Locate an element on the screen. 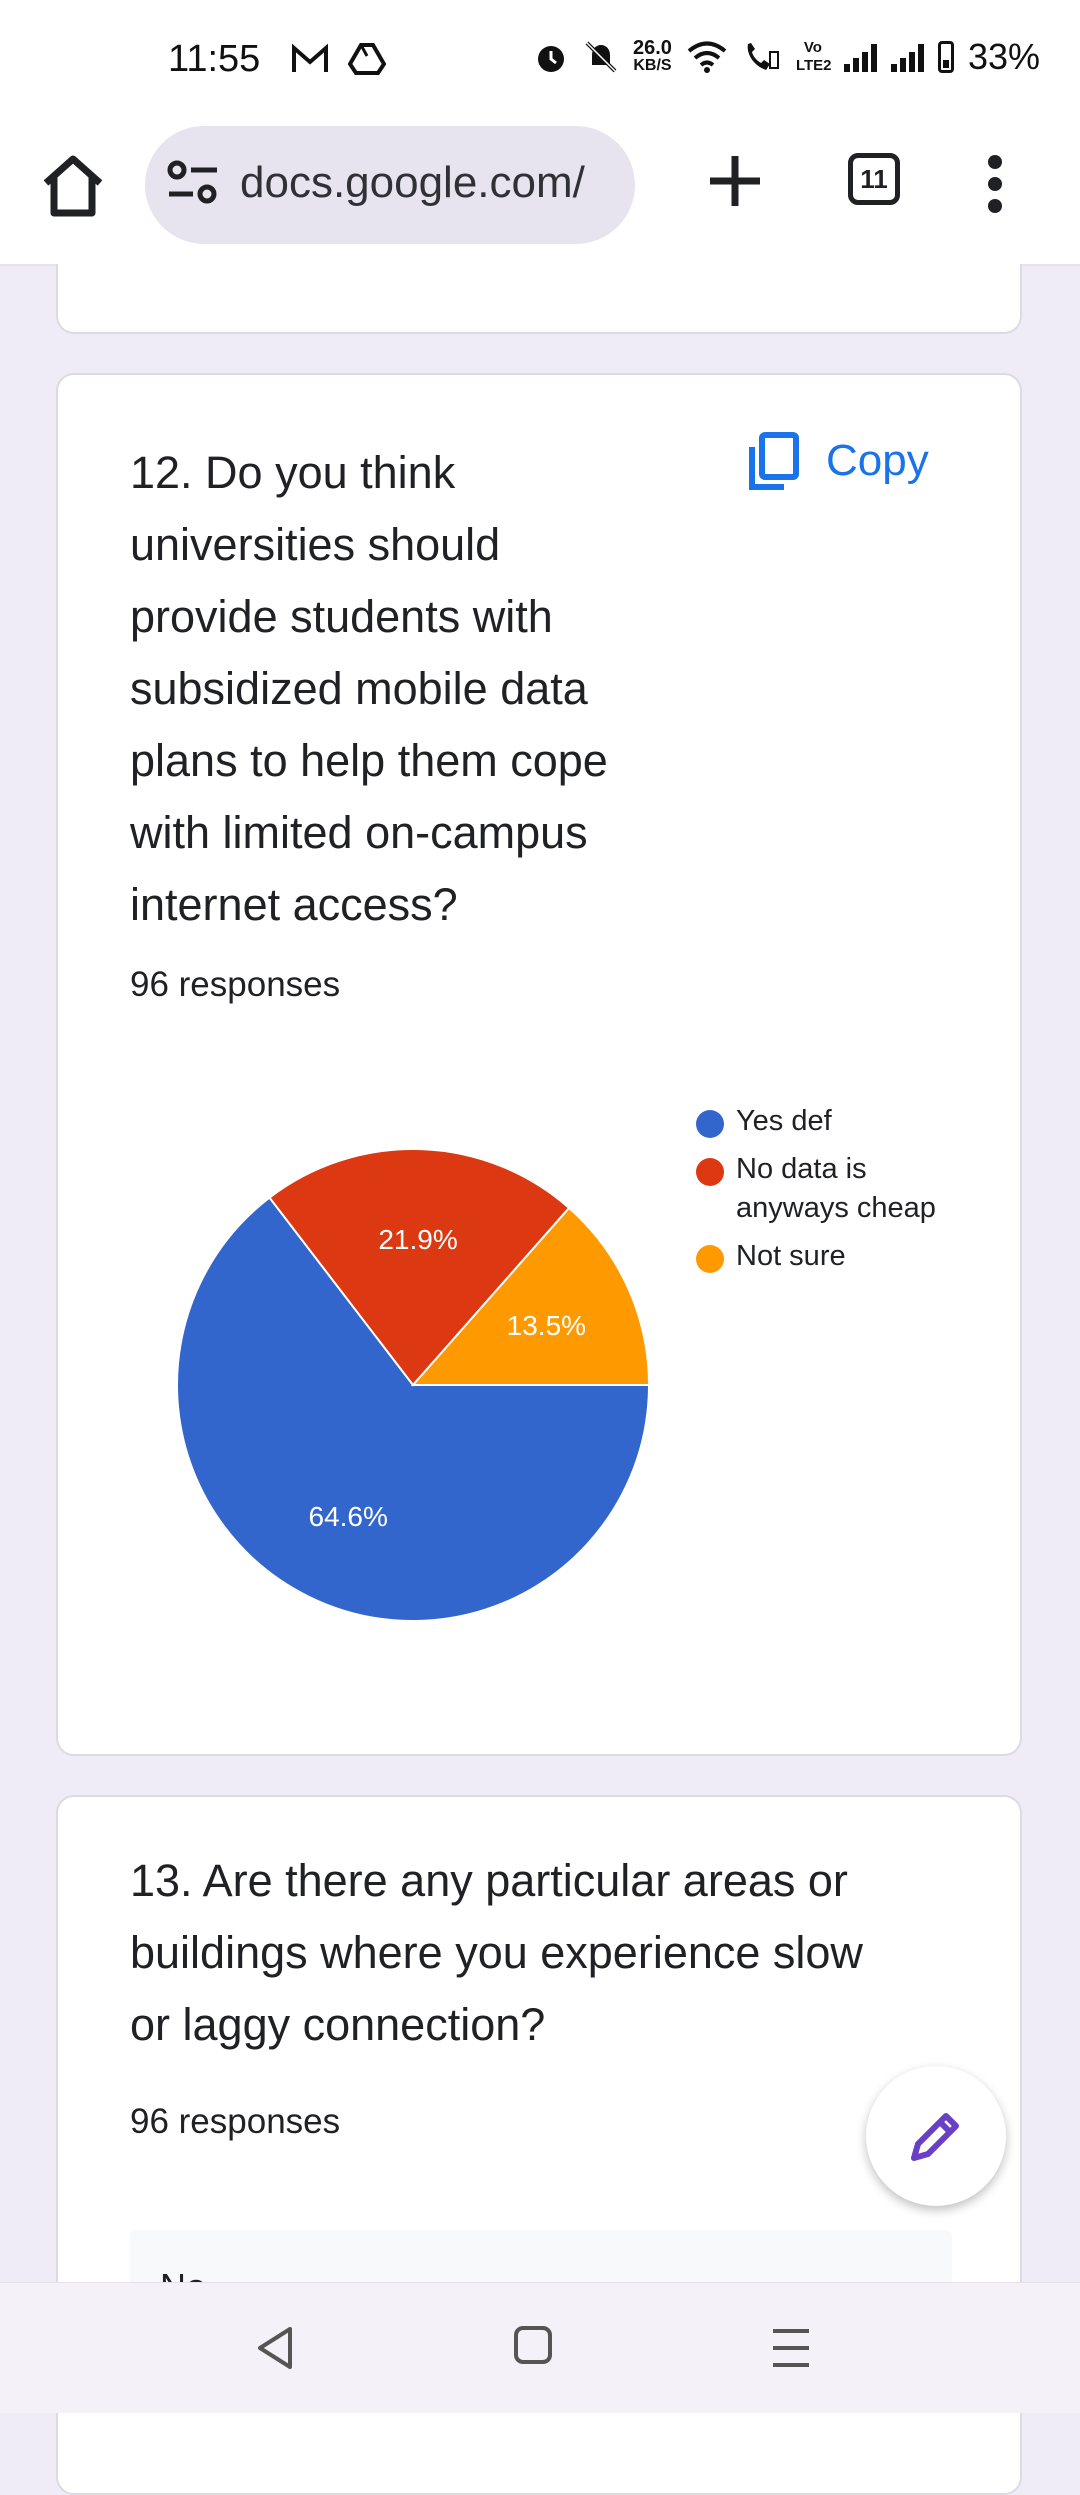 The height and width of the screenshot is (2495, 1080). question-title-line: universities should is located at coordinates (315, 544).